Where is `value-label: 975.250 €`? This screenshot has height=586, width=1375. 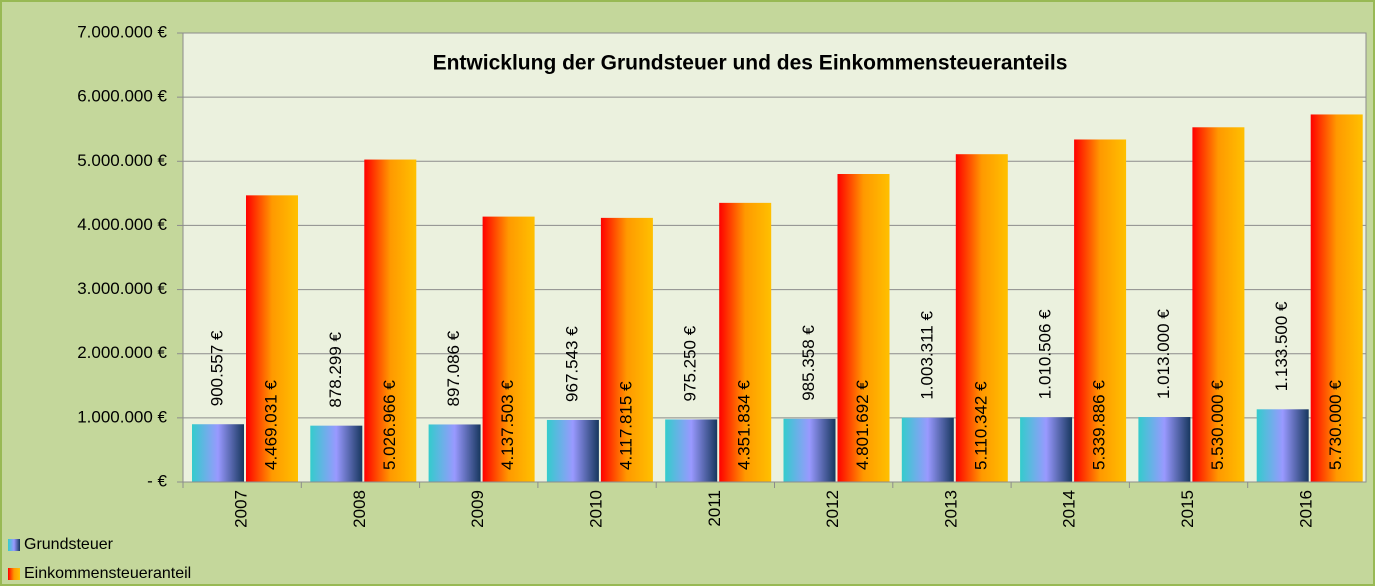
value-label: 975.250 € is located at coordinates (690, 363).